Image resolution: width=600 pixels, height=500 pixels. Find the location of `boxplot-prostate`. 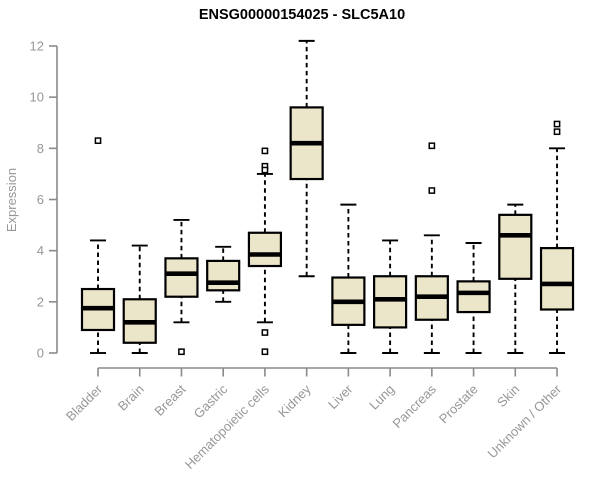

boxplot-prostate is located at coordinates (473, 298).